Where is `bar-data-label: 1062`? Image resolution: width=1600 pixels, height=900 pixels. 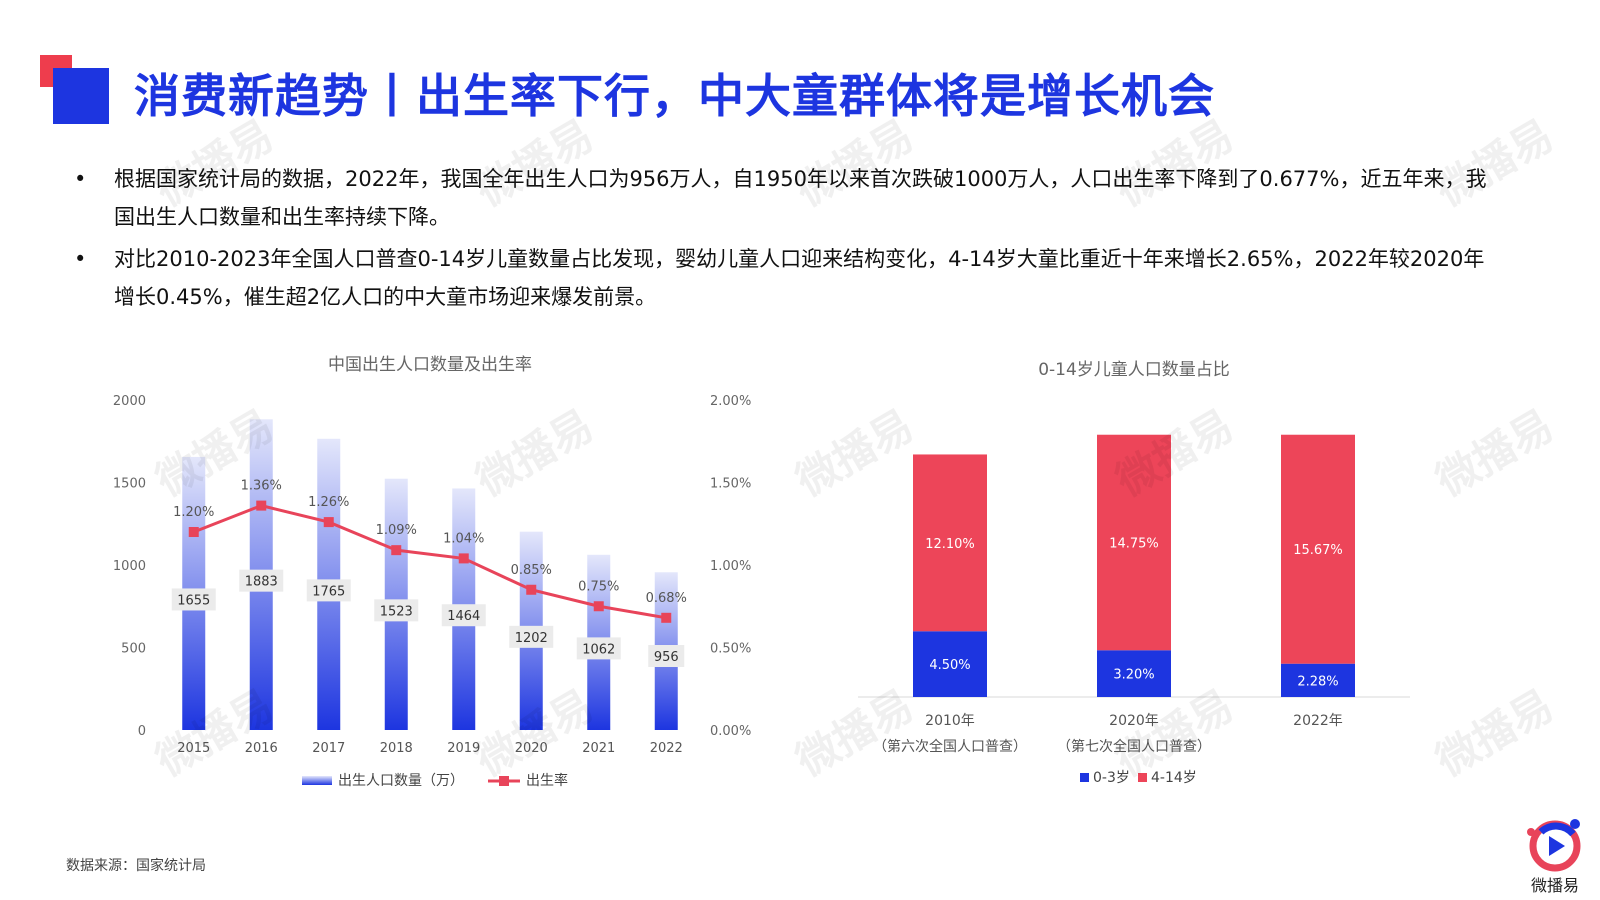
bar-data-label: 1062 is located at coordinates (598, 649).